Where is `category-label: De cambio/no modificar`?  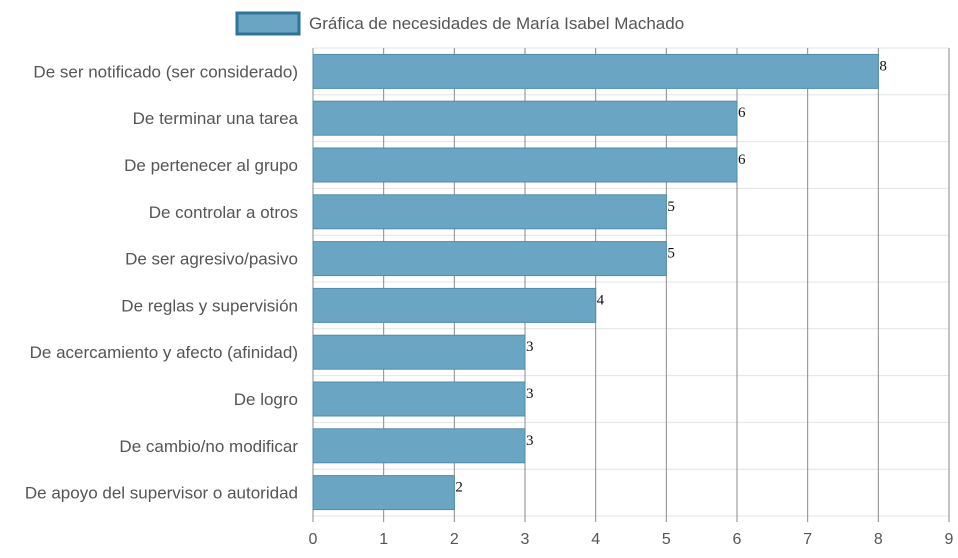
category-label: De cambio/no modificar is located at coordinates (208, 446).